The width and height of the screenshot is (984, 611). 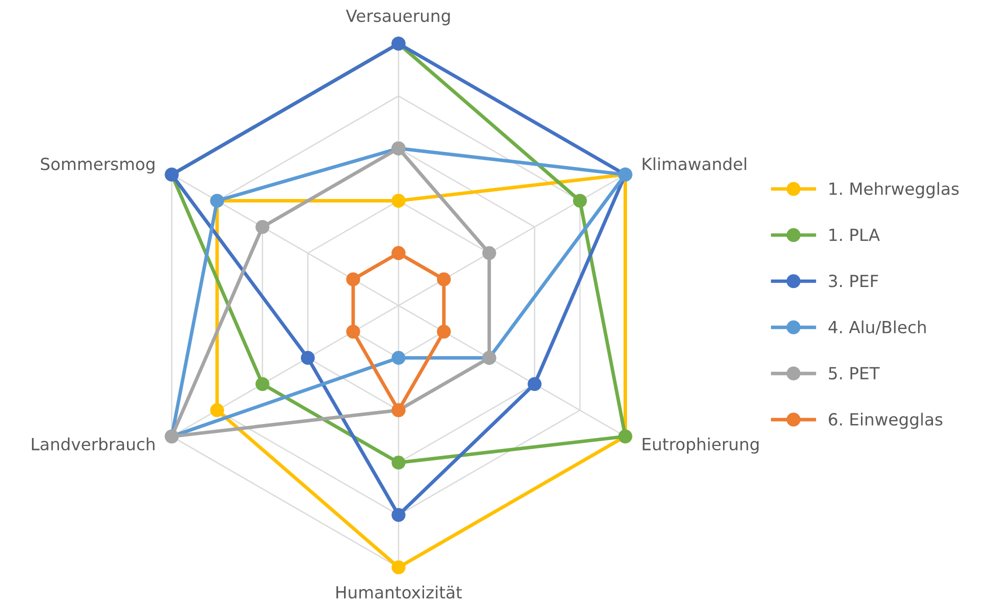 What do you see at coordinates (93, 444) in the screenshot?
I see `spoke-label: Landverbrauch` at bounding box center [93, 444].